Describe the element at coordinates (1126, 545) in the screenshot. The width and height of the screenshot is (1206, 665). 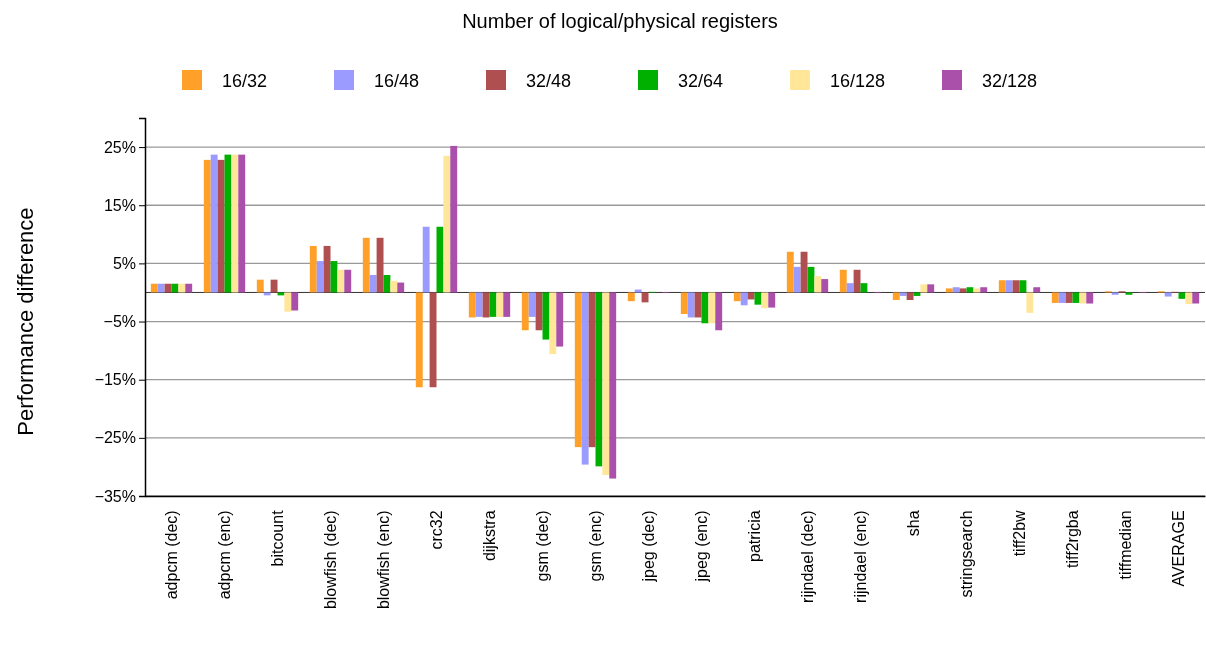
I see `x-tick-label: tiffmedian` at that location.